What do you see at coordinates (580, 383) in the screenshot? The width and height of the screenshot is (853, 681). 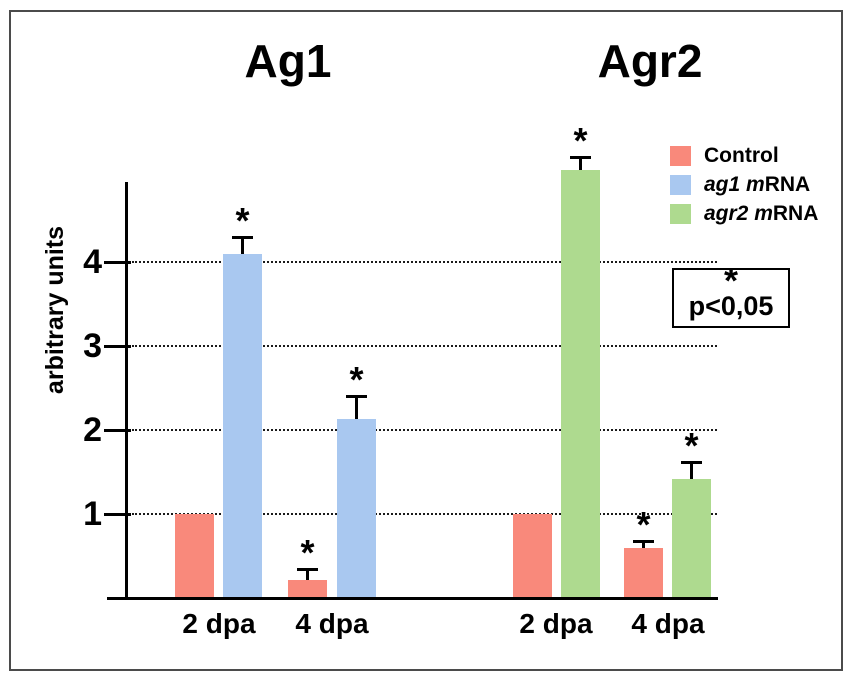 I see `bar-agr2-mrna-2dpa` at bounding box center [580, 383].